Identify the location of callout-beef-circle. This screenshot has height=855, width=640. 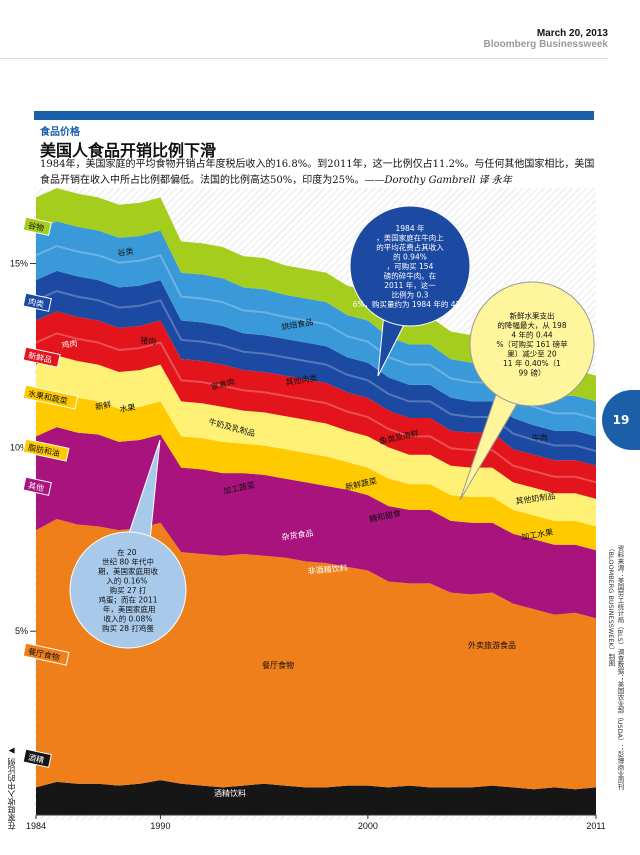
(410, 266).